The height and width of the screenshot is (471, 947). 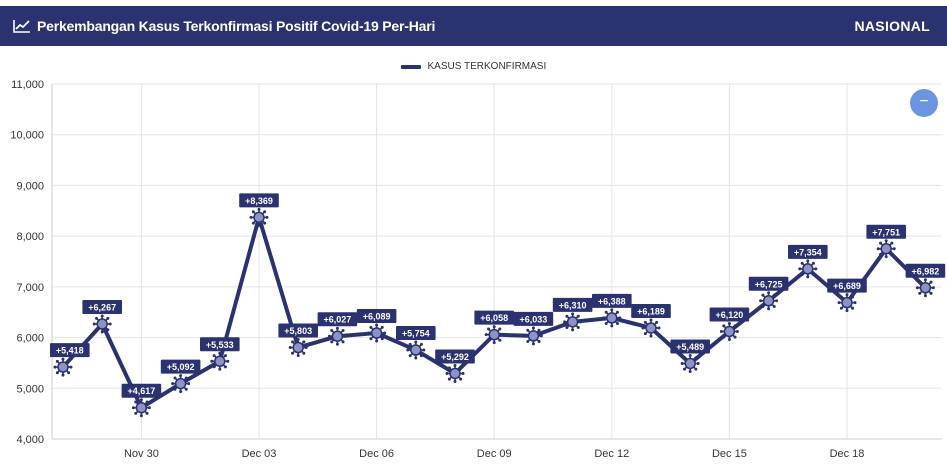 I want to click on data-label: +5,418, so click(x=70, y=351).